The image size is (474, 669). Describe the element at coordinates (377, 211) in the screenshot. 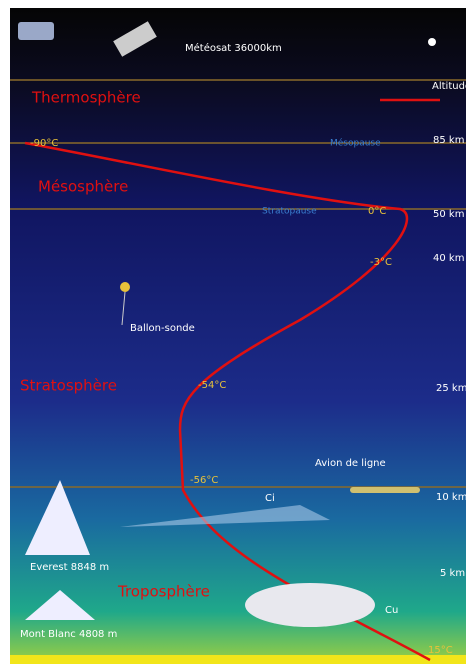

I see `temperature-label: 0°C` at that location.